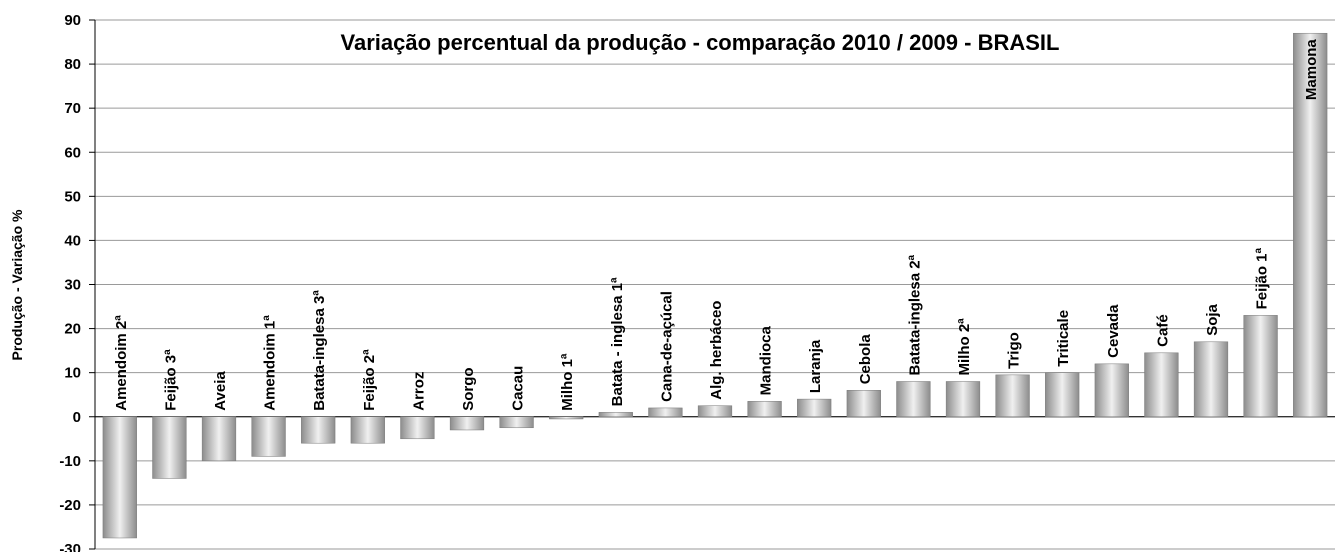  Describe the element at coordinates (766, 360) in the screenshot. I see `category-label: Mandioca` at that location.